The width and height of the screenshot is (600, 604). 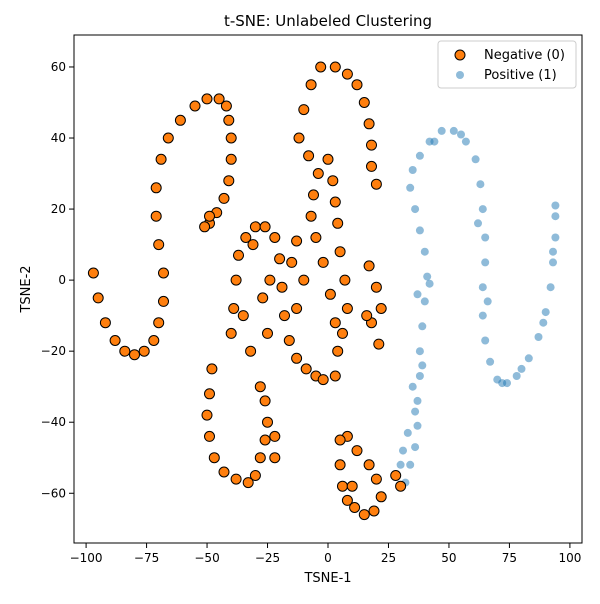 I want to click on chart-title: t-SNE: Unlabeled Clustering, so click(x=328, y=21).